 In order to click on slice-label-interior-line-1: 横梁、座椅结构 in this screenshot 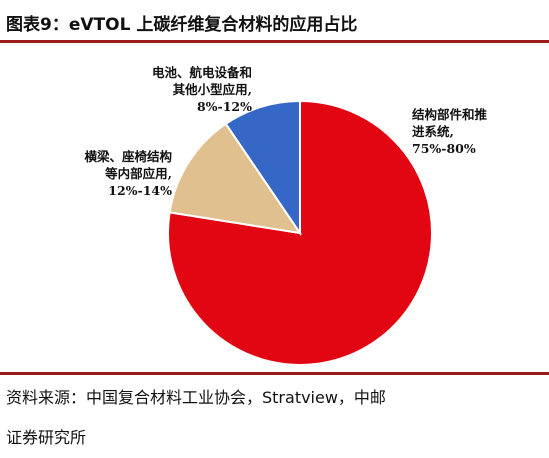, I will do `click(128, 156)`.